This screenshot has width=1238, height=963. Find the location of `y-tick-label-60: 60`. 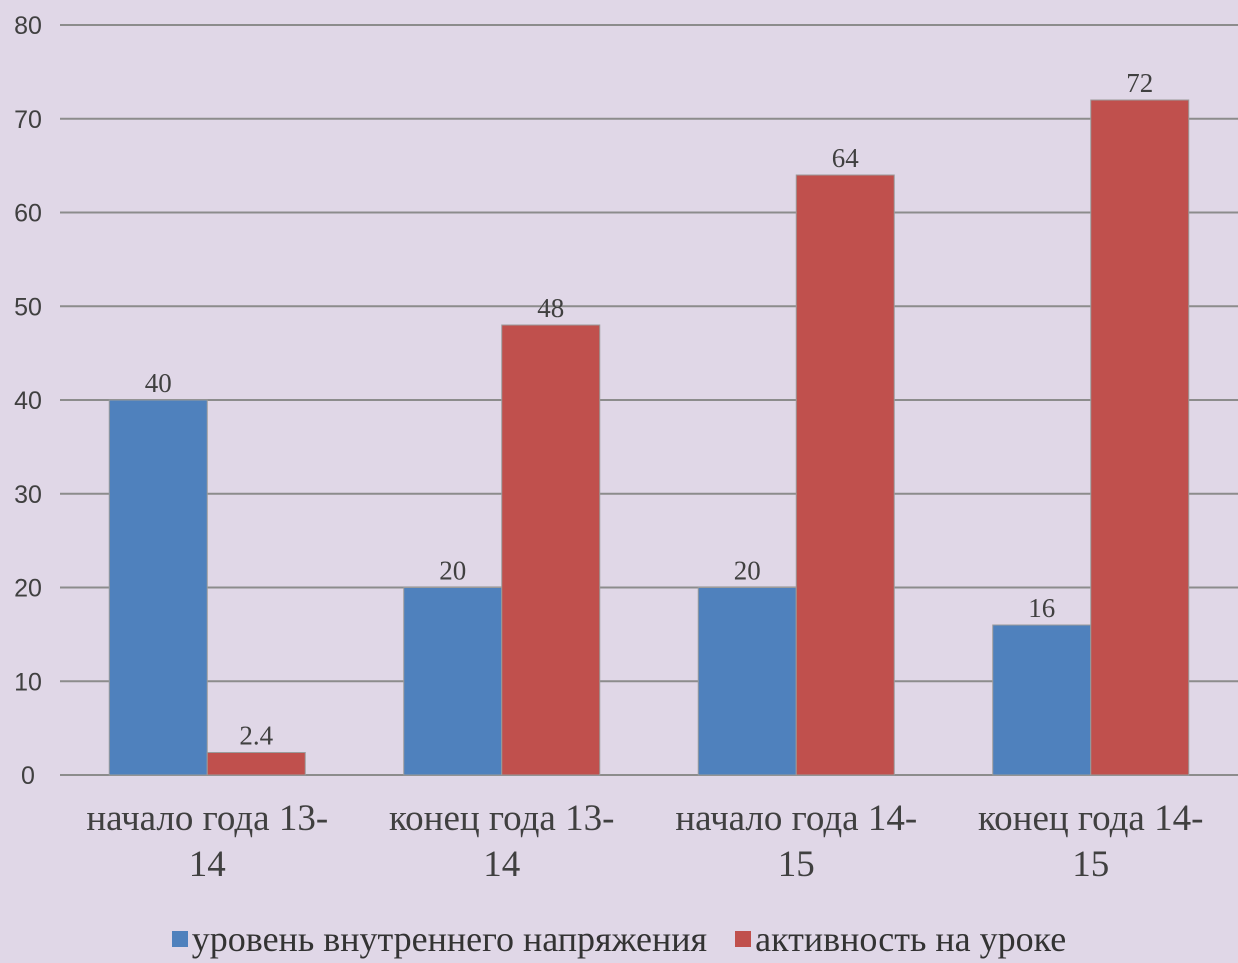

y-tick-label-60: 60 is located at coordinates (28, 214).